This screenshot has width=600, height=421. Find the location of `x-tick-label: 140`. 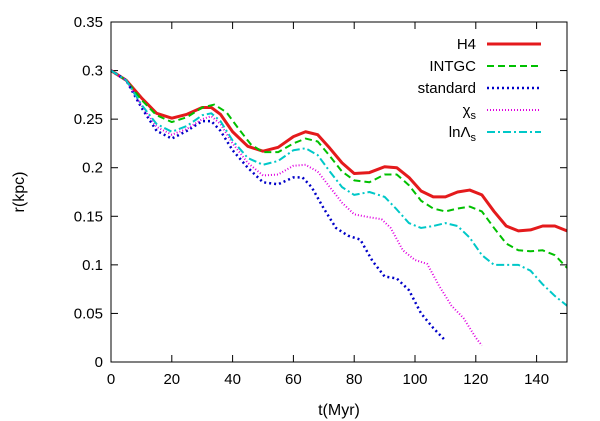

x-tick-label: 140 is located at coordinates (536, 379).